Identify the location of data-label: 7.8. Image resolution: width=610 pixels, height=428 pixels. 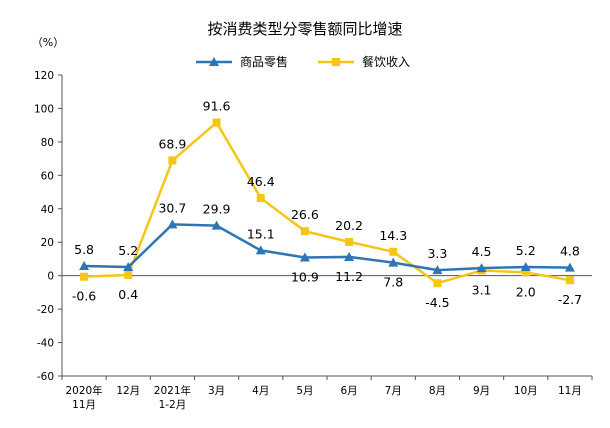
(393, 282).